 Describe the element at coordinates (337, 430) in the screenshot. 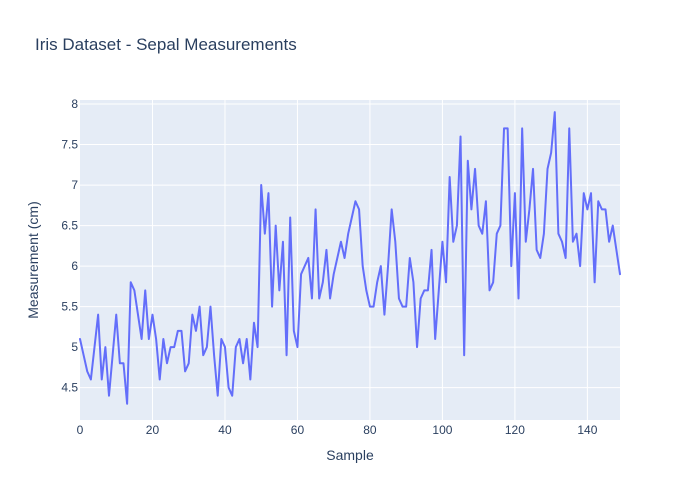

I see `x-tick-labels: 0 20 40 60 80 100 120 140` at that location.